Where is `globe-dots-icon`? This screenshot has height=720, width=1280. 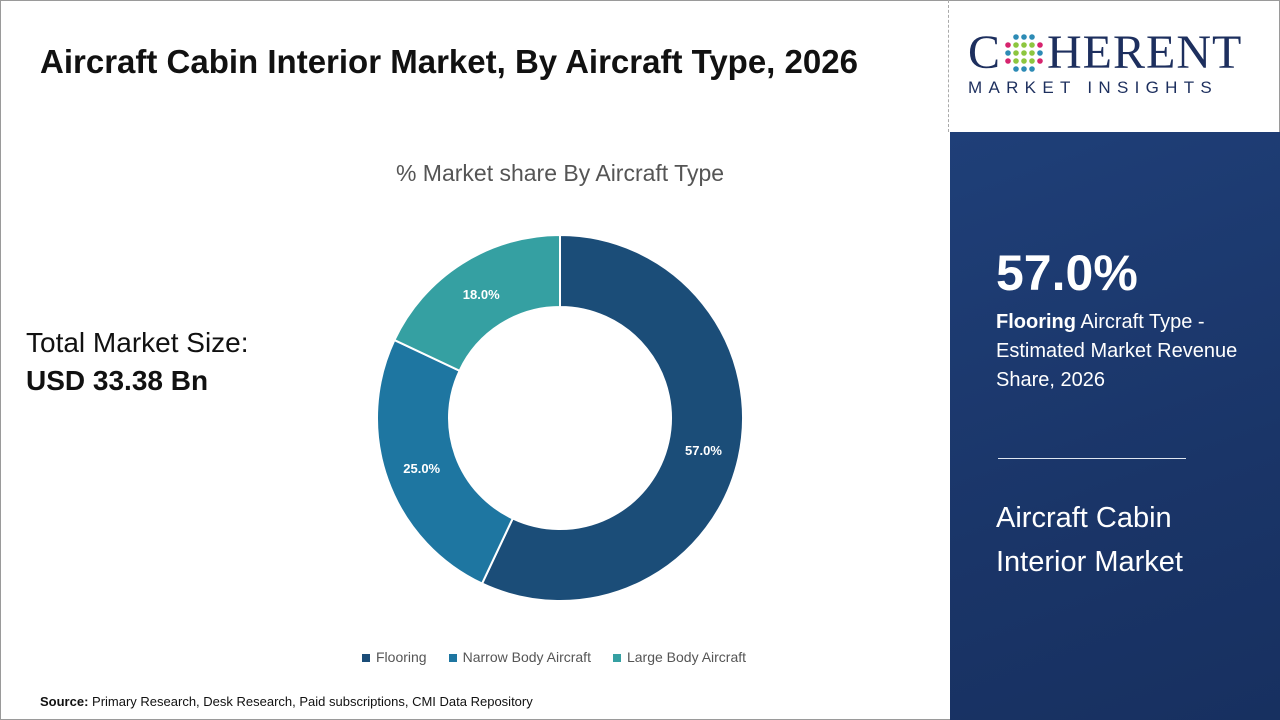
globe-dots-icon is located at coordinates (1024, 53).